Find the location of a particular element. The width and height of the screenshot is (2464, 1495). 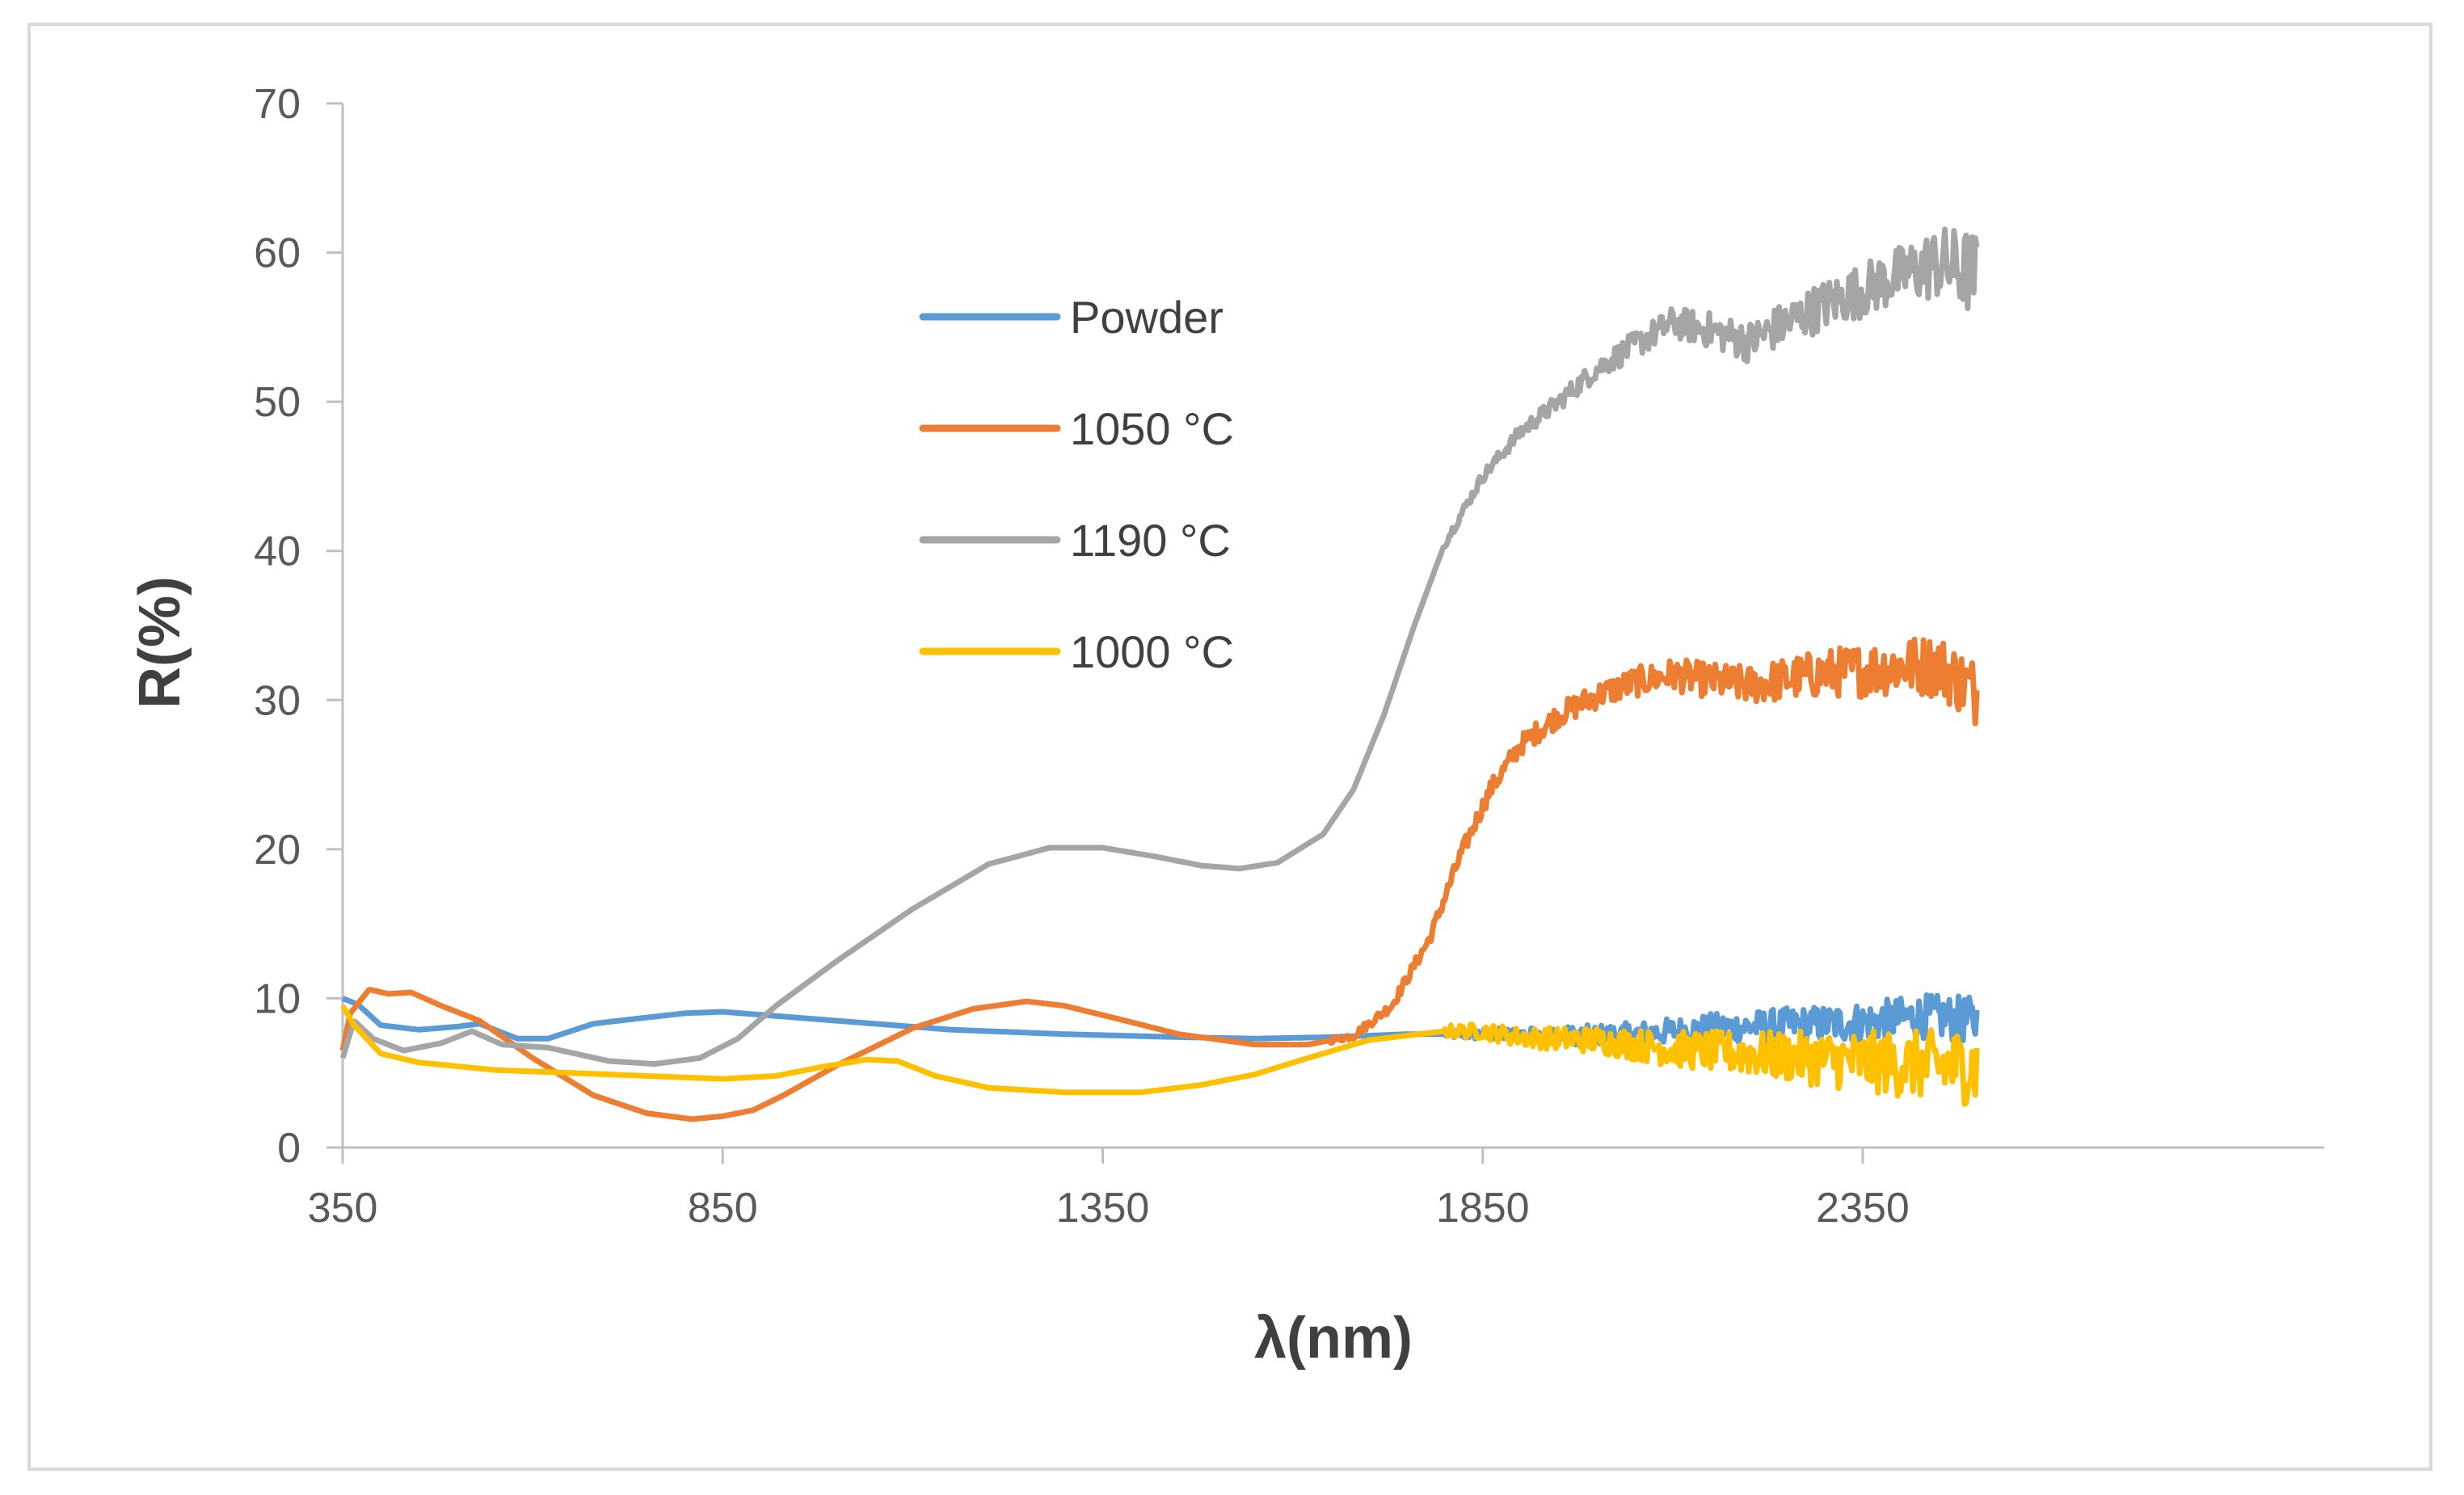

x-tick-label: 350 is located at coordinates (343, 1208).